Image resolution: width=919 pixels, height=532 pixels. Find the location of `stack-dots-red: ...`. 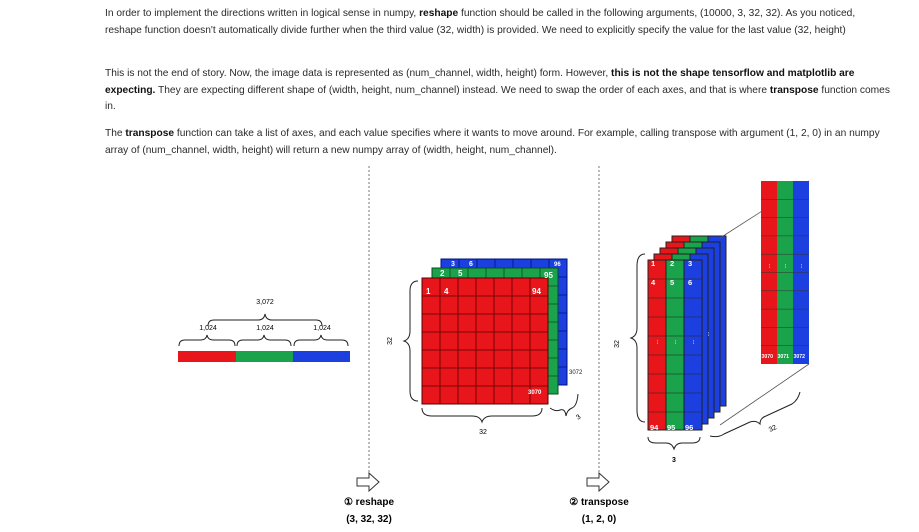

stack-dots-red: ... is located at coordinates (657, 341).